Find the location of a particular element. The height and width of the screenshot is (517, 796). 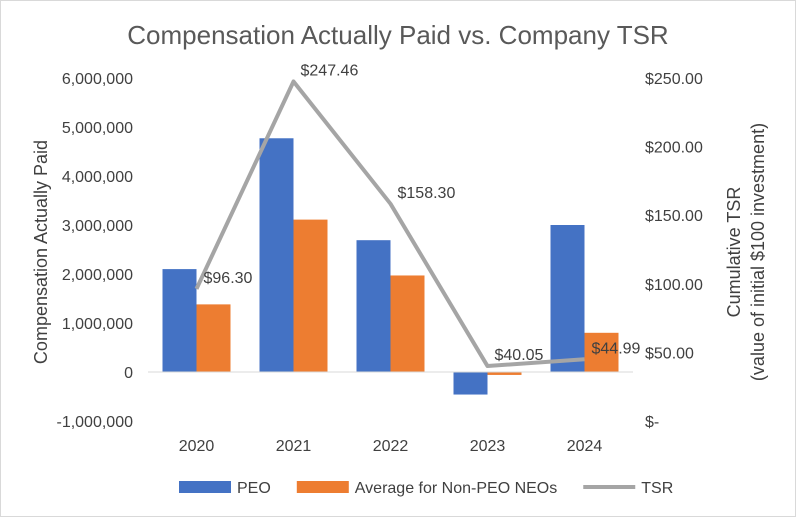

left-tick-label: 0 is located at coordinates (128, 373).